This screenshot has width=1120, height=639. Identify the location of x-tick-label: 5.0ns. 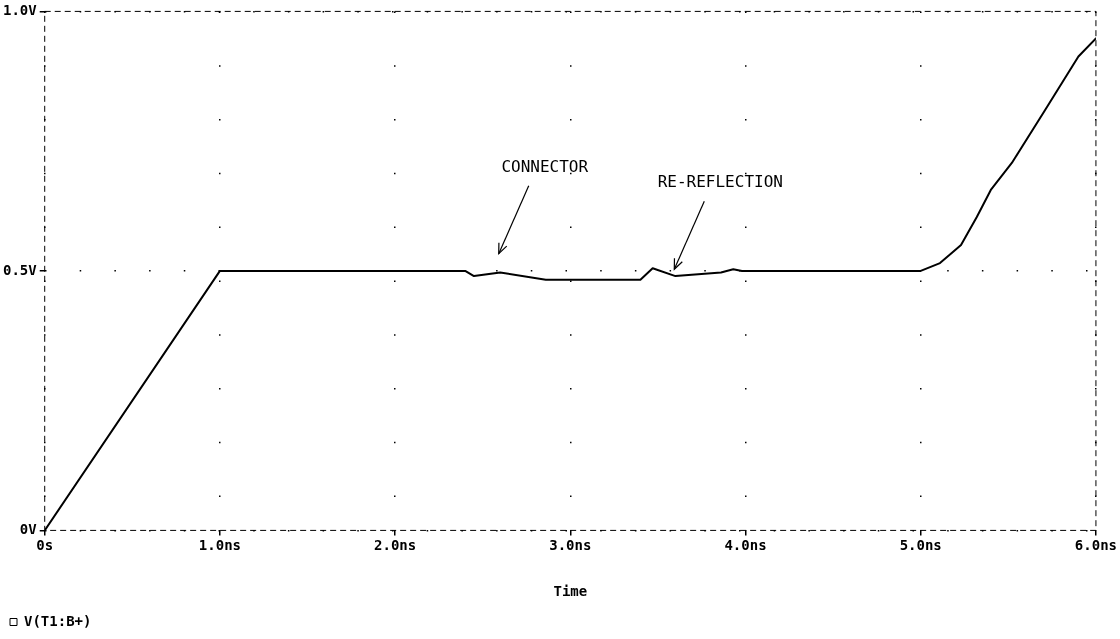
(920, 545).